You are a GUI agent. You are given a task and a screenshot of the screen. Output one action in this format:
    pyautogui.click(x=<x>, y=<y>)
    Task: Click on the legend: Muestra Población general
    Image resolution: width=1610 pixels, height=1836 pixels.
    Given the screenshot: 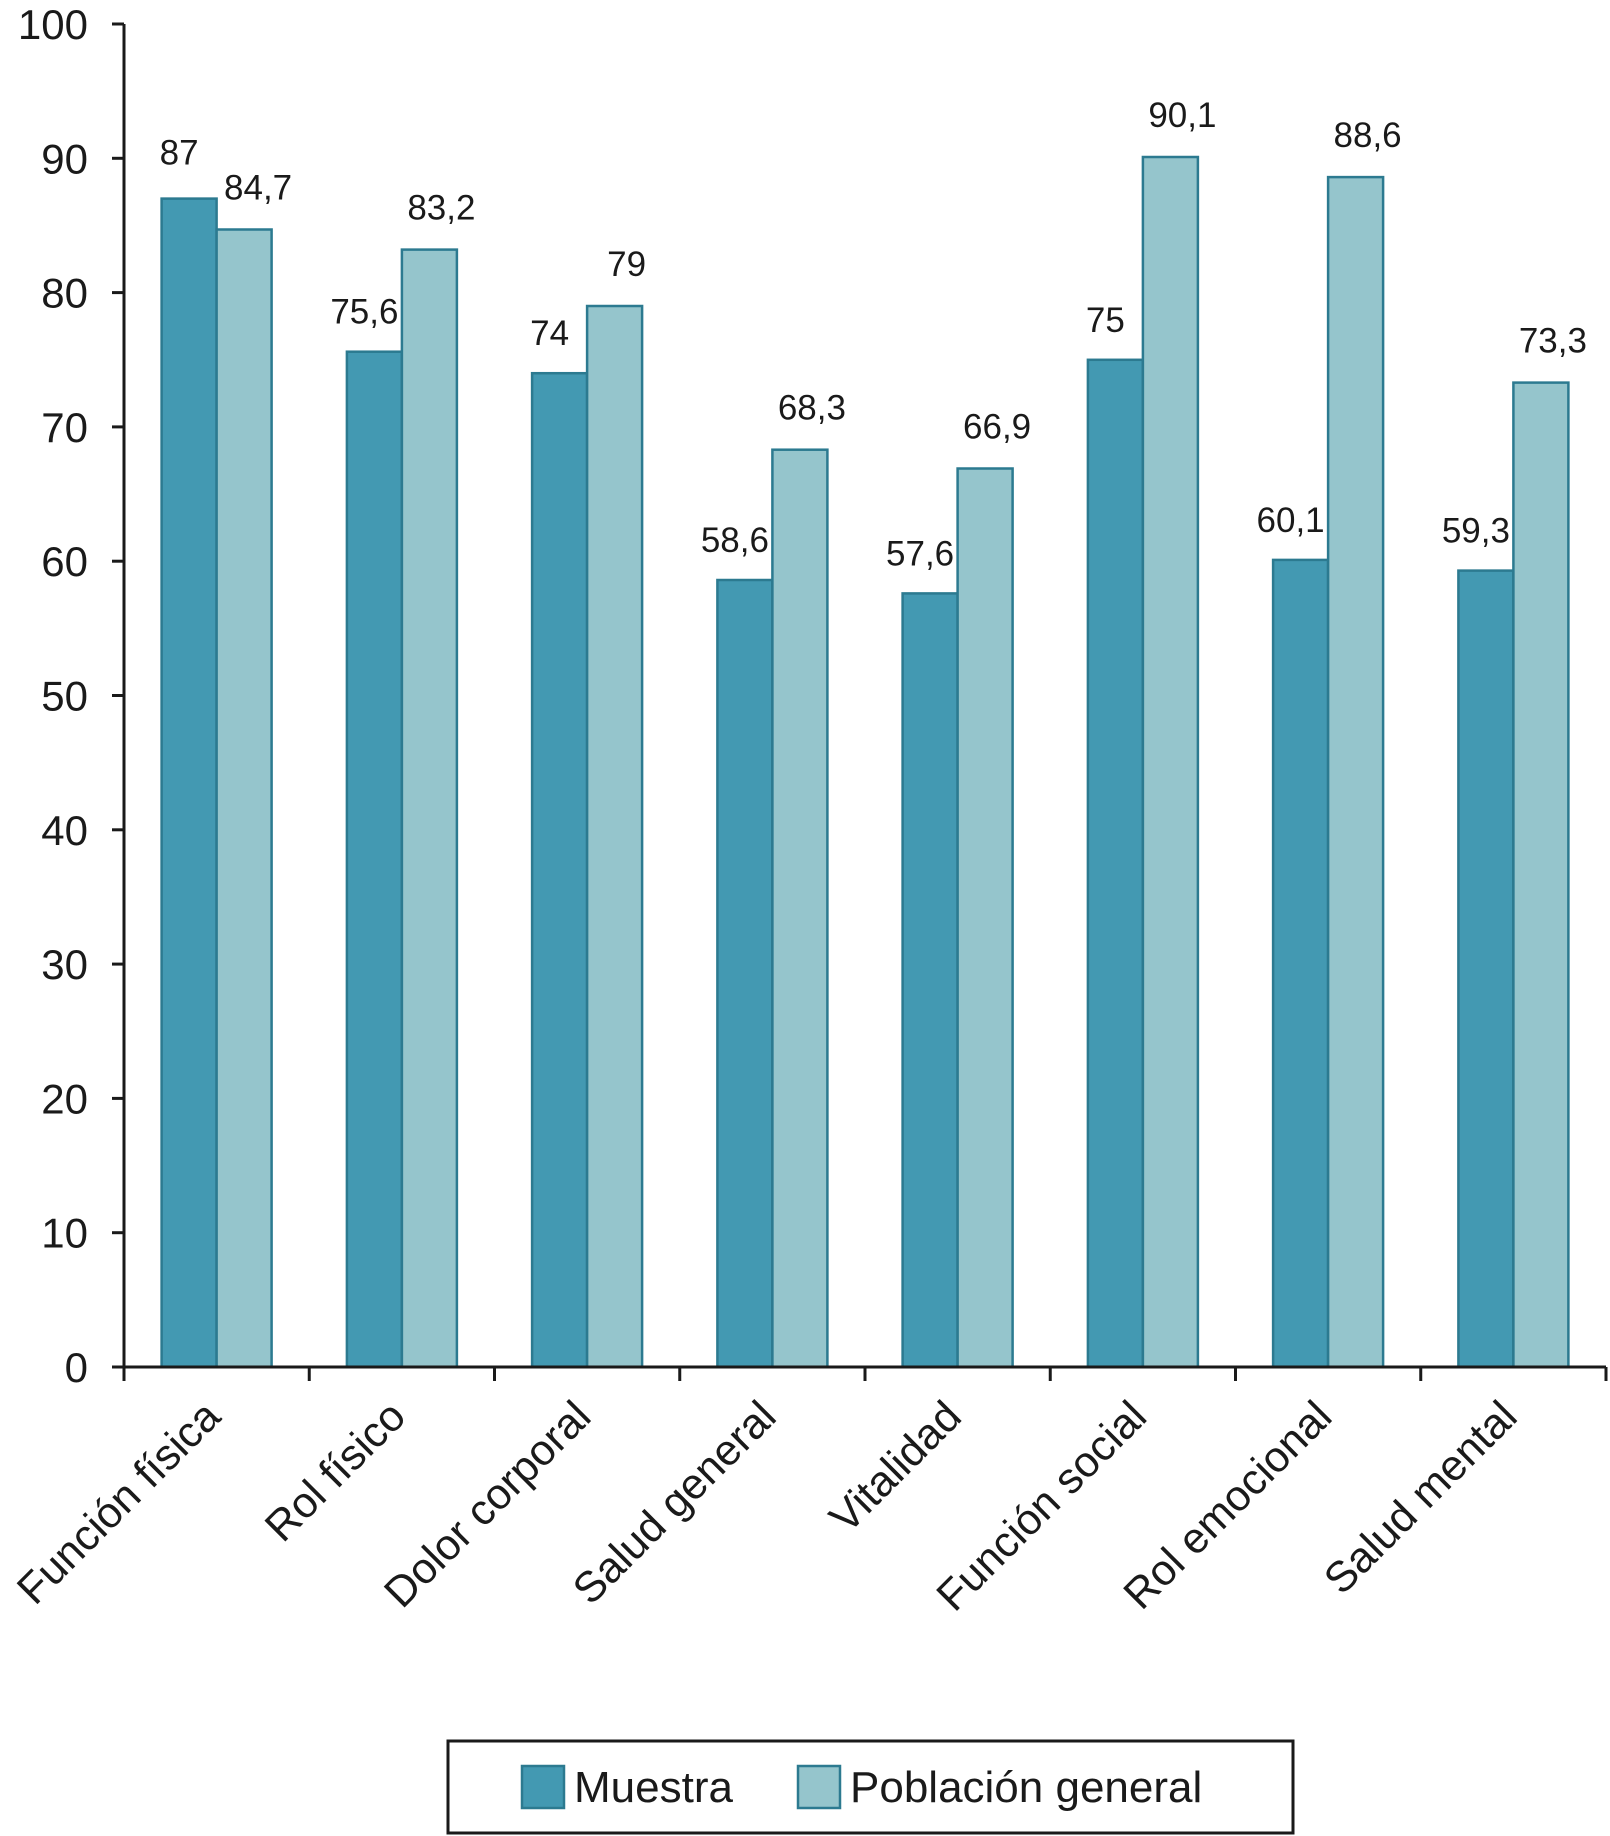 What is the action you would take?
    pyautogui.click(x=870, y=1787)
    